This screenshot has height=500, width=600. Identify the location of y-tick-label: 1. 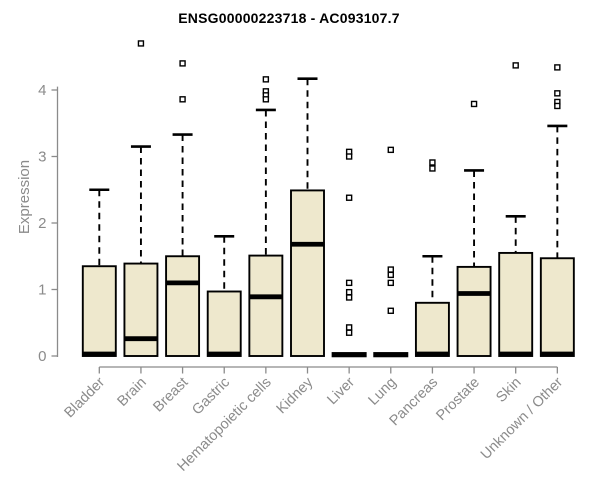
(42, 290).